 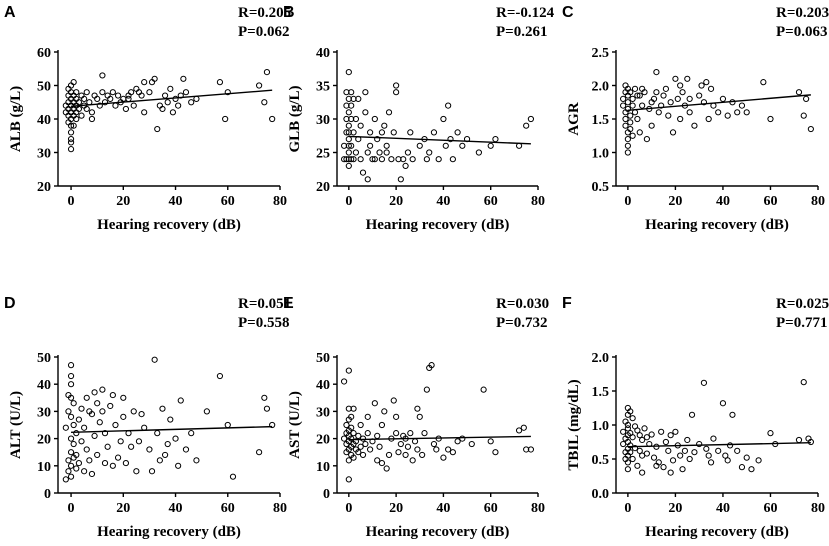 I want to click on x-tick-label: 40, so click(x=176, y=201).